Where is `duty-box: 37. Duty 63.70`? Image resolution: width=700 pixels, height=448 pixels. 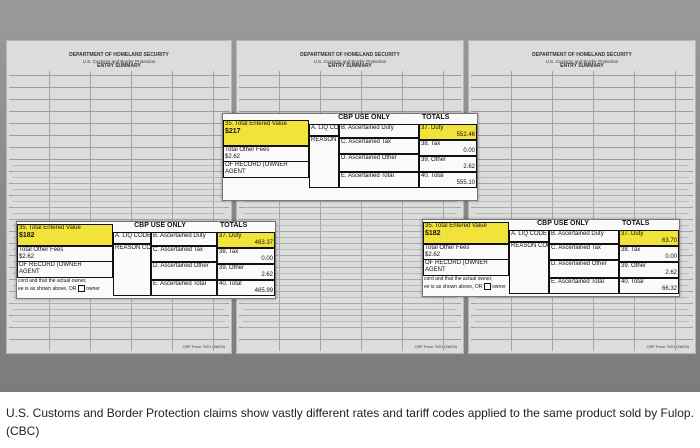
duty-box: 37. Duty 63.70 is located at coordinates (649, 238).